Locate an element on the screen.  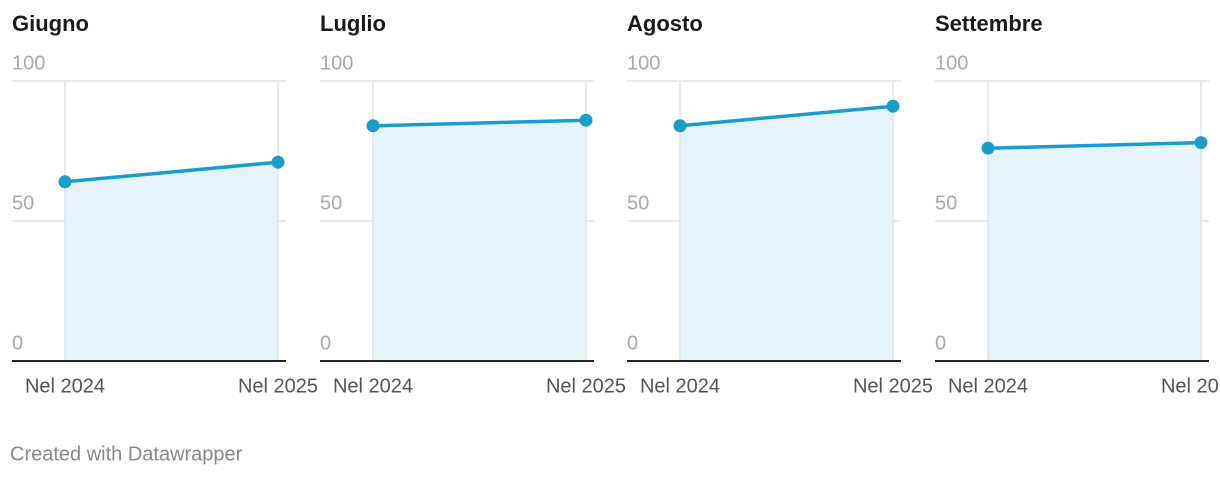
chart-title: Settembre is located at coordinates (989, 23).